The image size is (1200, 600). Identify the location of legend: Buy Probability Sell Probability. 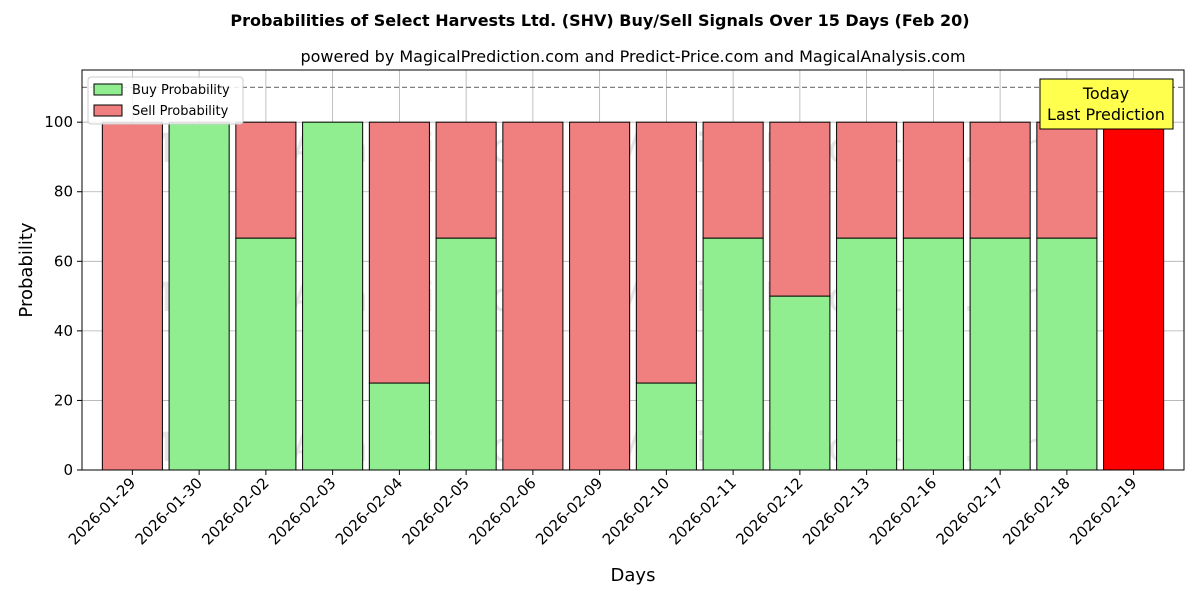
(165, 100).